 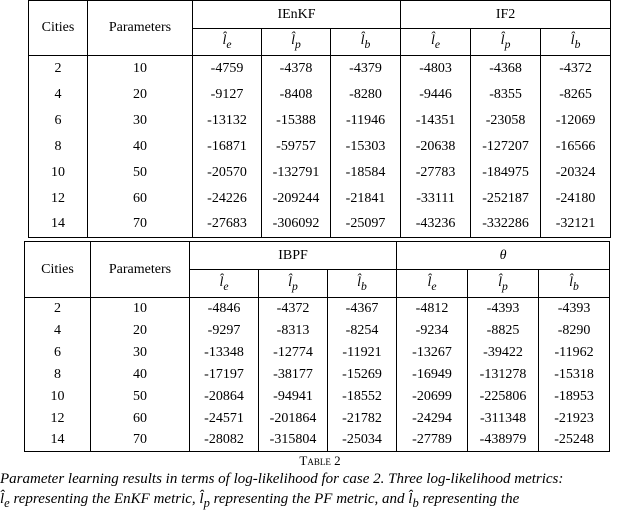 I want to click on cell: -15303, so click(x=365, y=146).